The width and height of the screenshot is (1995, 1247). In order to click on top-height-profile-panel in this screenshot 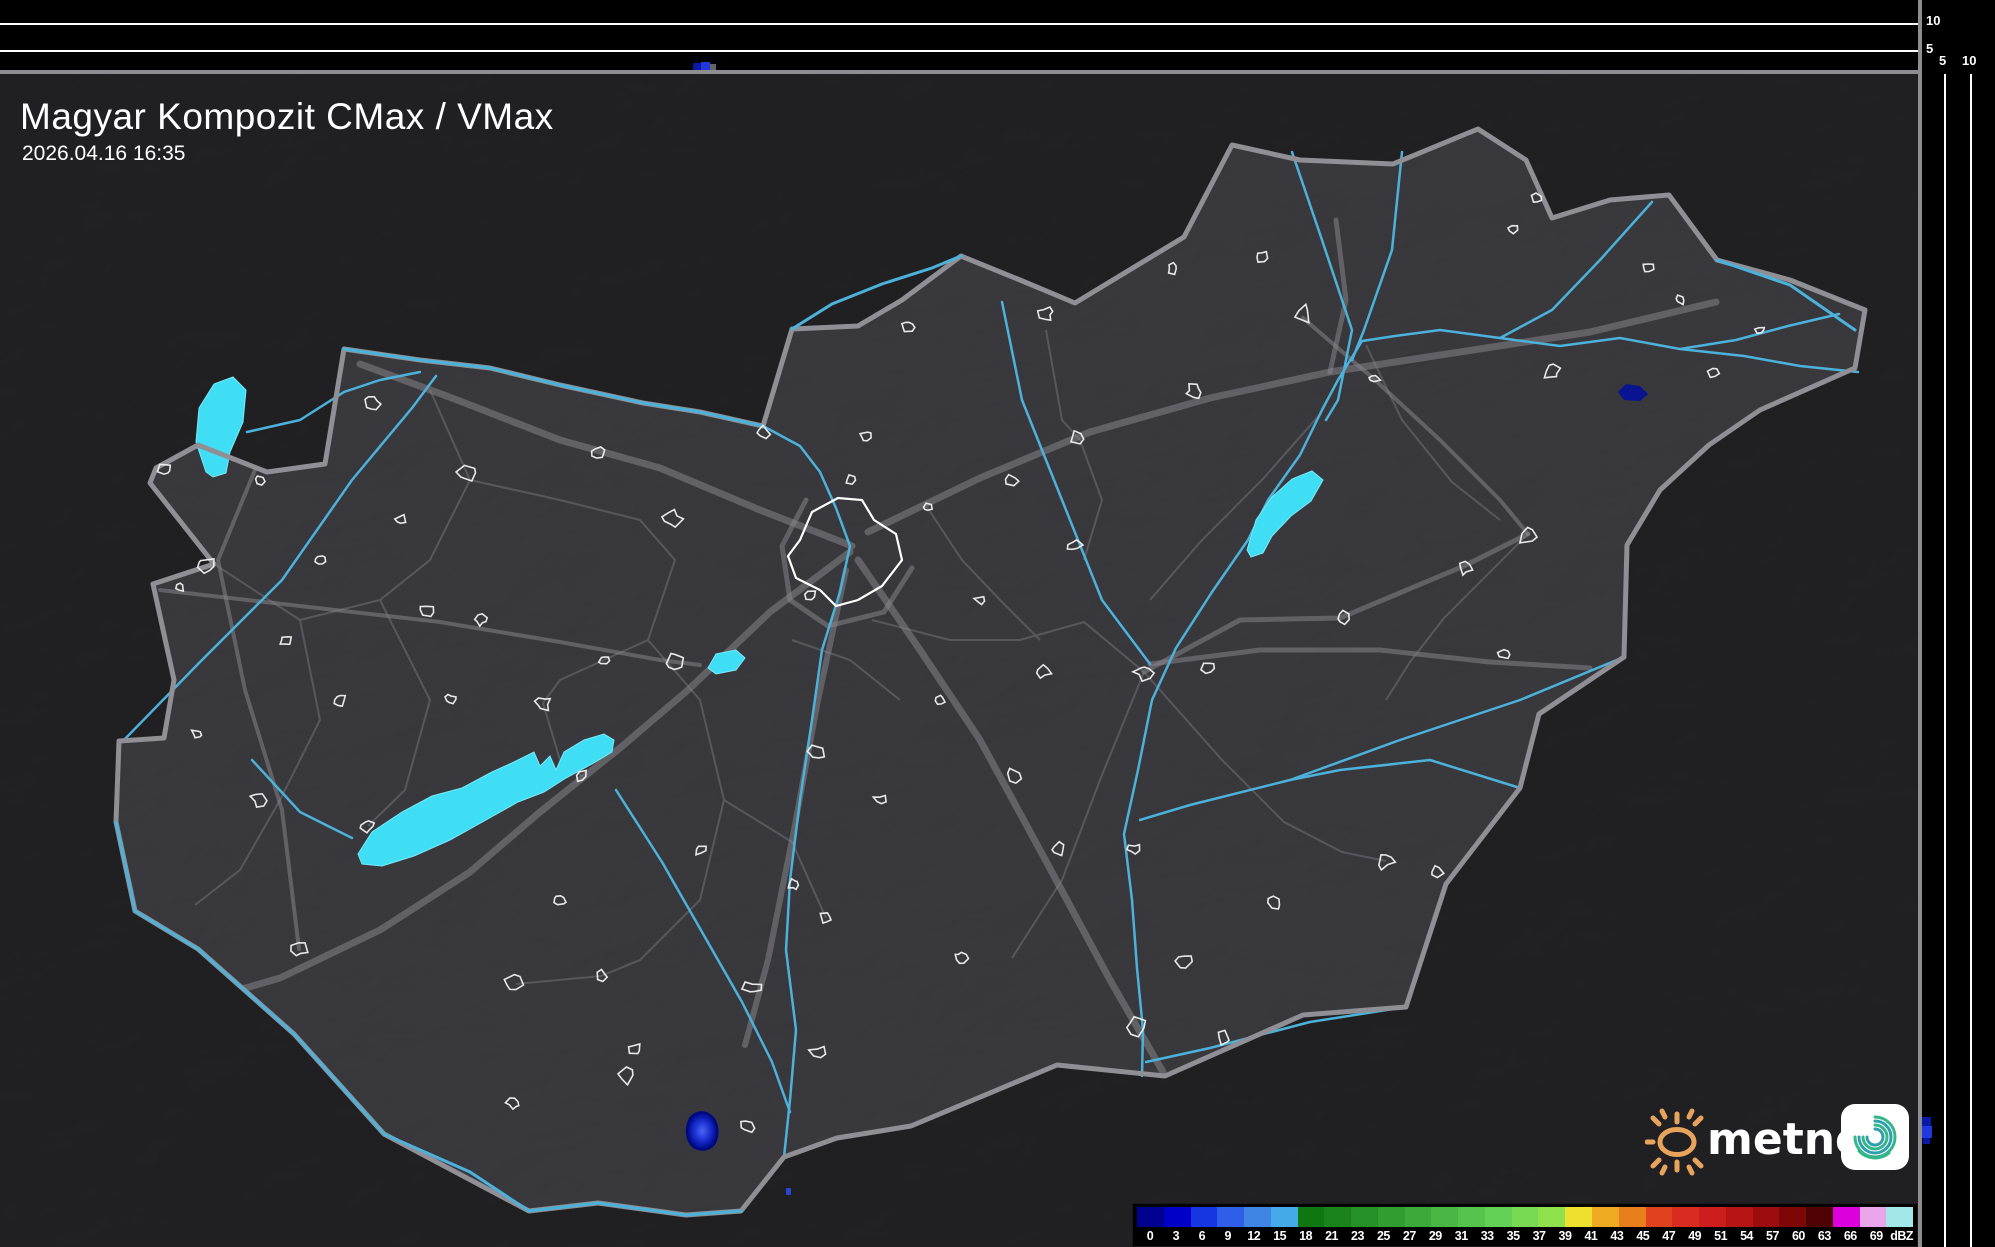, I will do `click(997, 37)`.